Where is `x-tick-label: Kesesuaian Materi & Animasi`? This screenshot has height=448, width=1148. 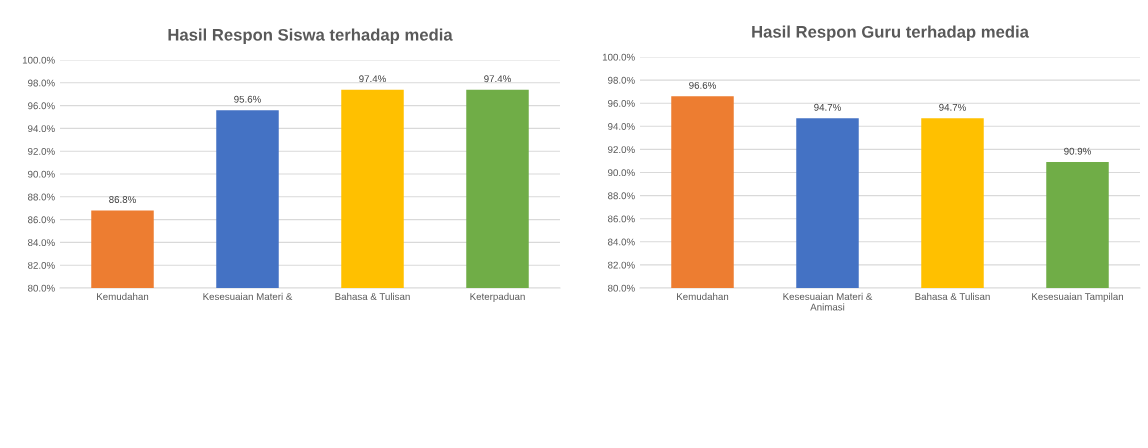 x-tick-label: Kesesuaian Materi & Animasi is located at coordinates (828, 301).